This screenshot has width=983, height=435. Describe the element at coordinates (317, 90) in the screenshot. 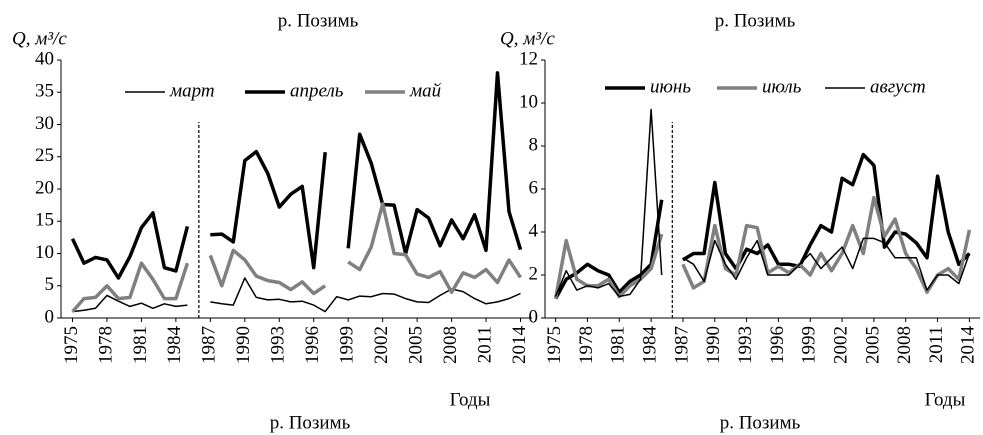

I see `legend-label: апрель` at that location.